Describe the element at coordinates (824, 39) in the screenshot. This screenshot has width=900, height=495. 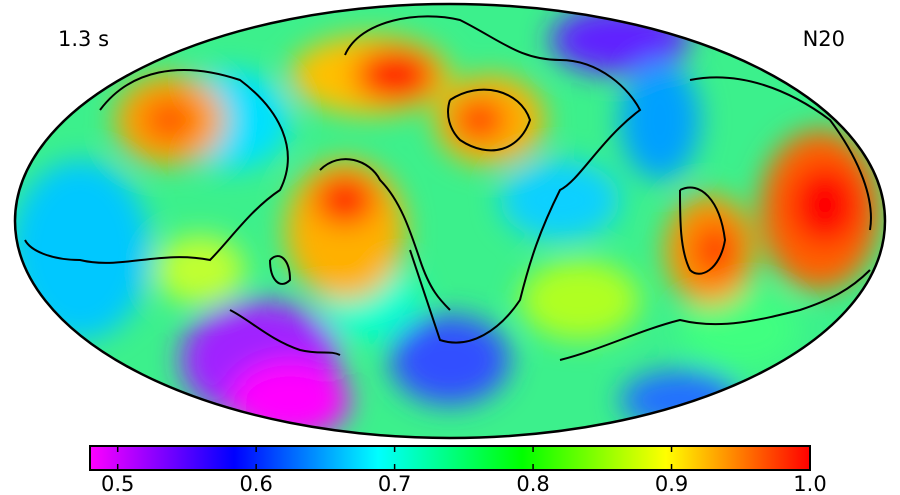
I see `model-label: N20` at that location.